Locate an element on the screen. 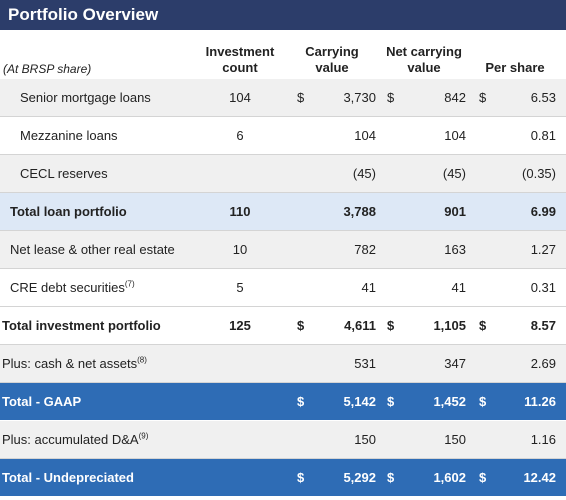  cell-value: 1,105 is located at coordinates (449, 325).